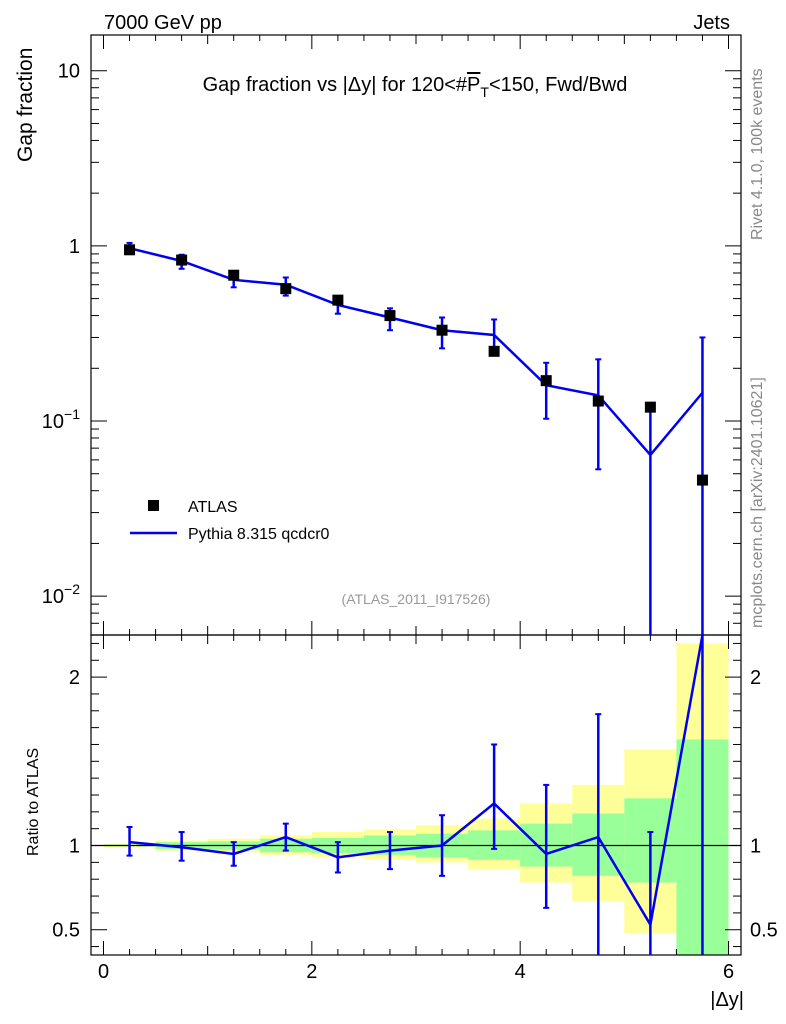 The height and width of the screenshot is (1024, 786). I want to click on main-y-tick-exponent: −2, so click(72, 589).